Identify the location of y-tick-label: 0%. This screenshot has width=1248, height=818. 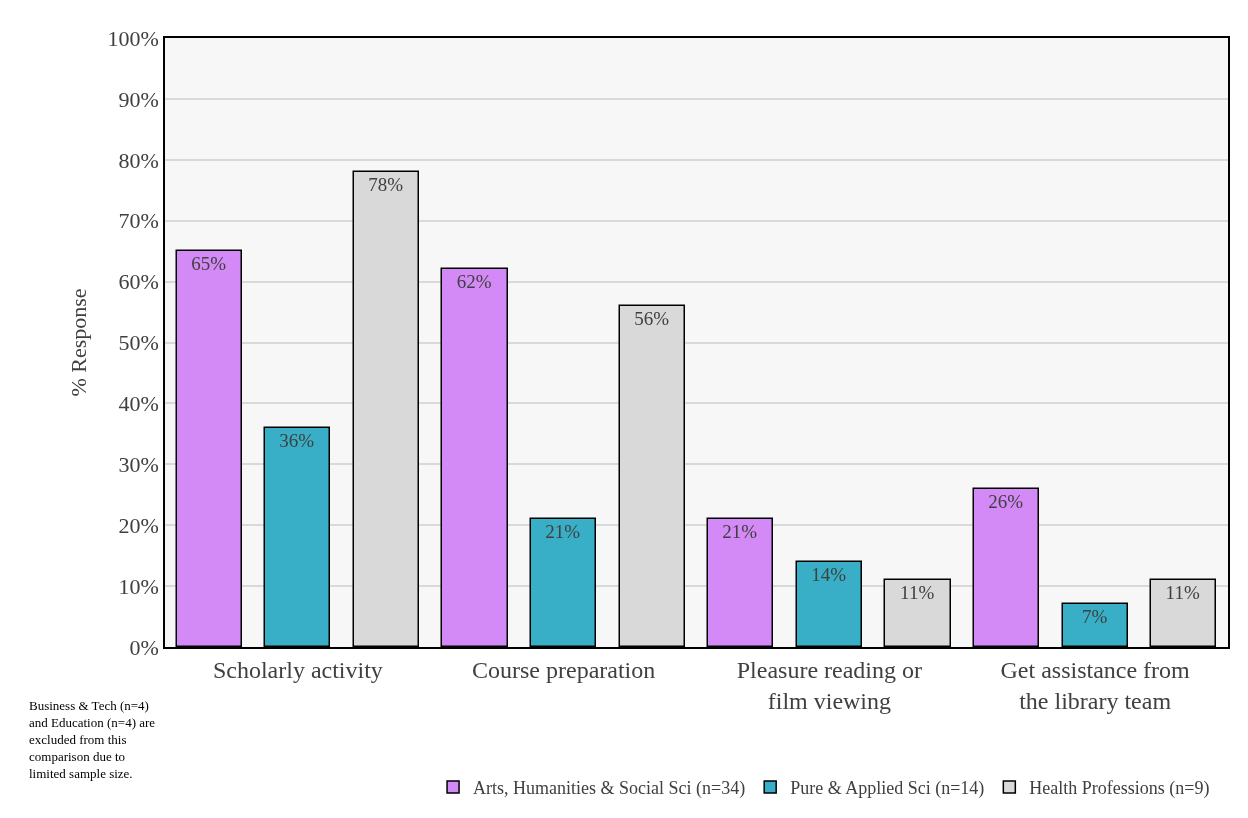
(144, 647).